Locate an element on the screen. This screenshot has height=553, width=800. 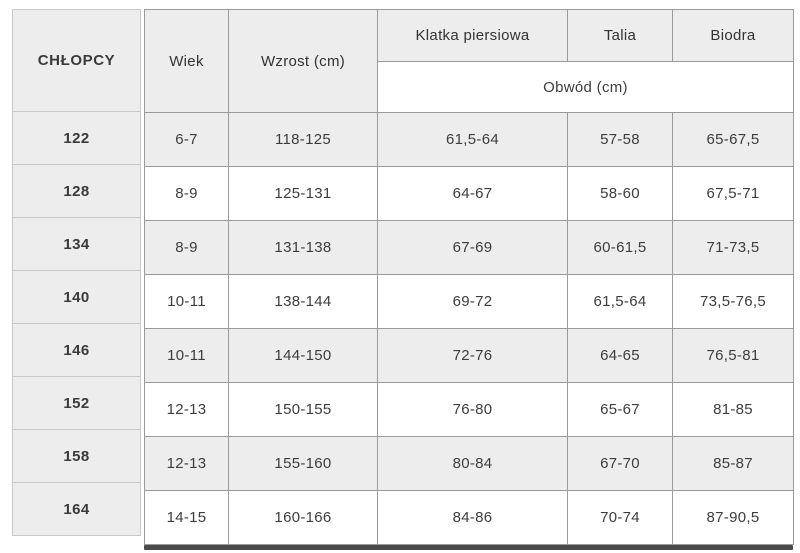
size-cell: 134 is located at coordinates (76, 244).